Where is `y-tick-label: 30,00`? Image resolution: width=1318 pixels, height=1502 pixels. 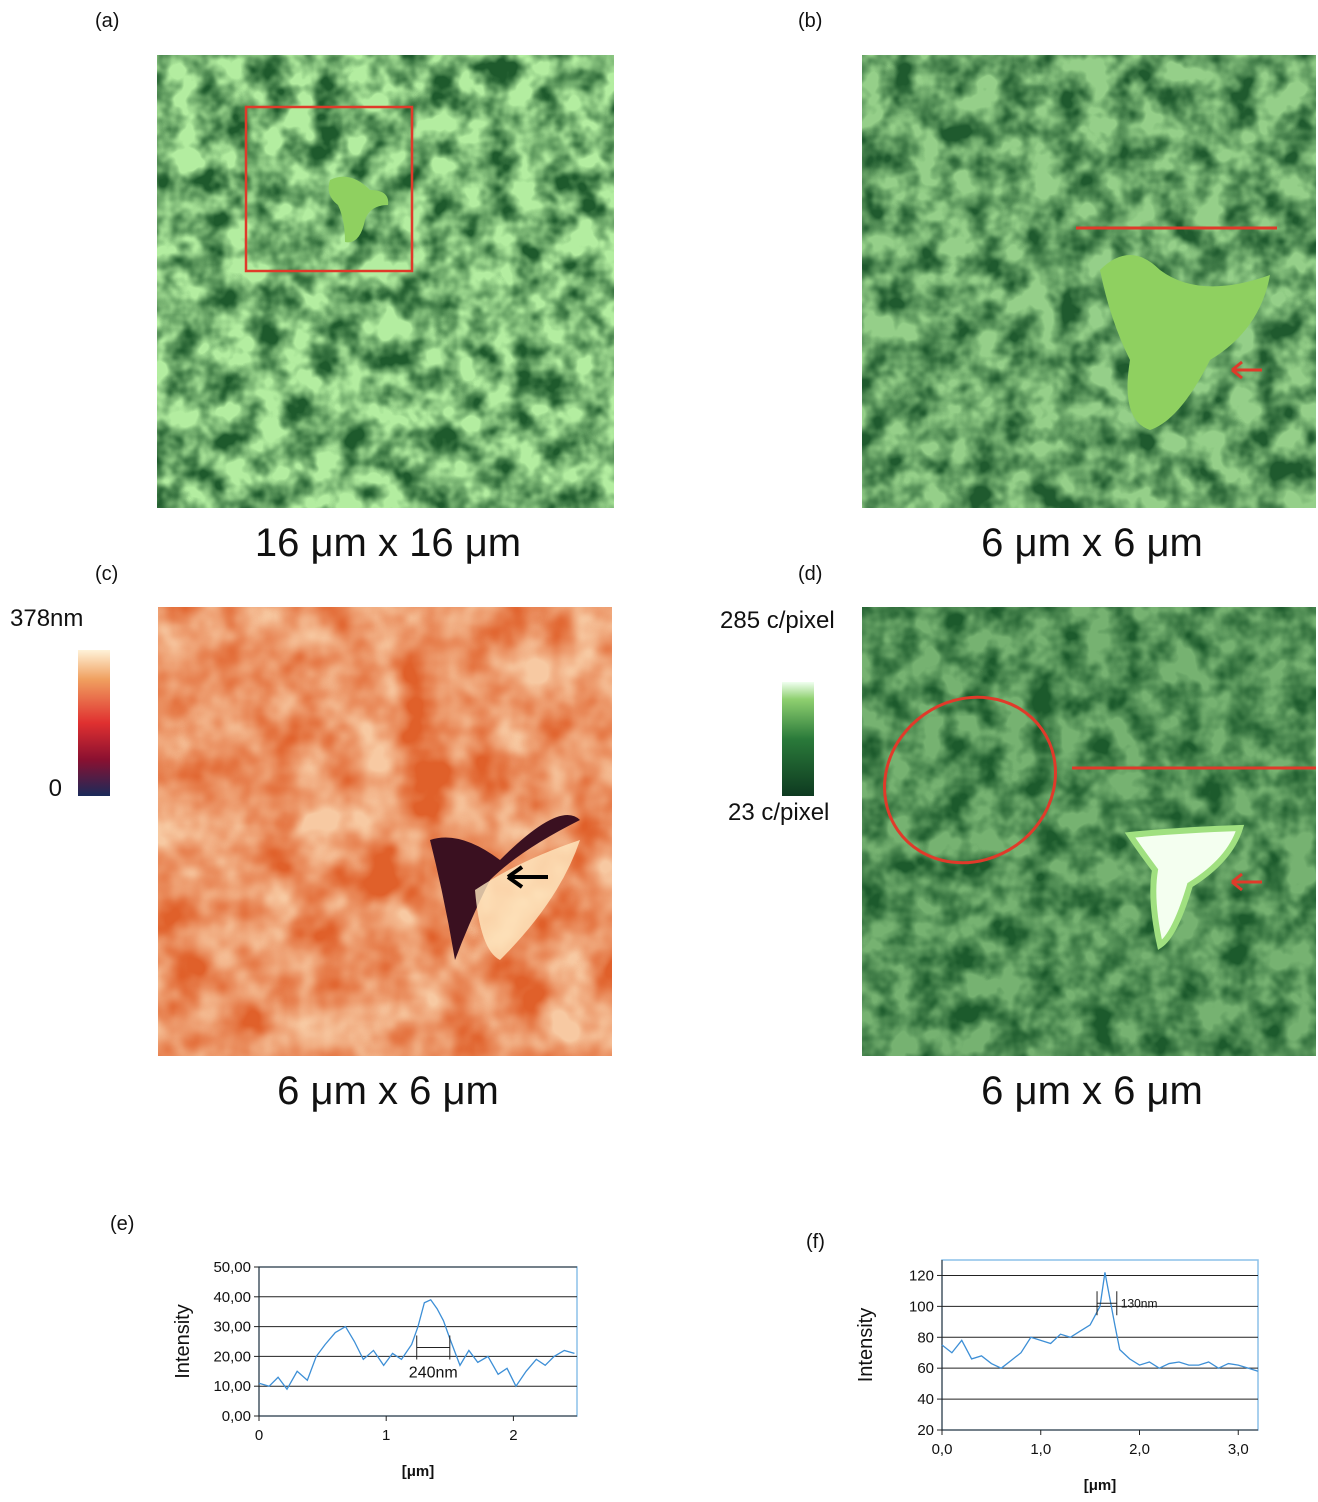 y-tick-label: 30,00 is located at coordinates (232, 1327).